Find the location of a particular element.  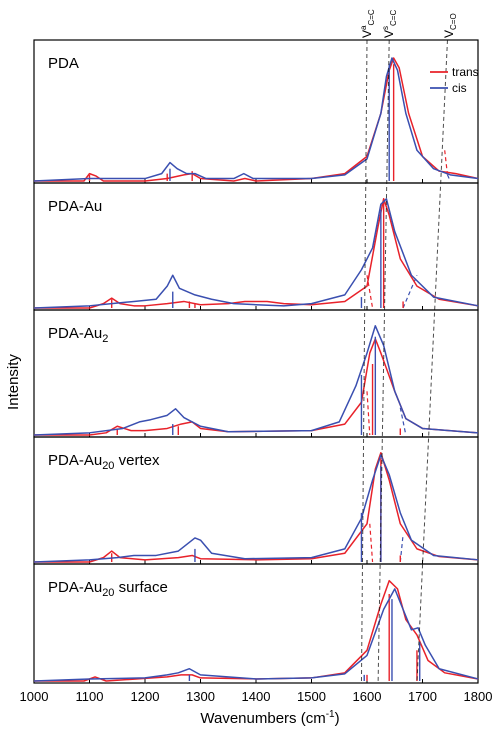

mode-label: VaC=C is located at coordinates (367, 23).